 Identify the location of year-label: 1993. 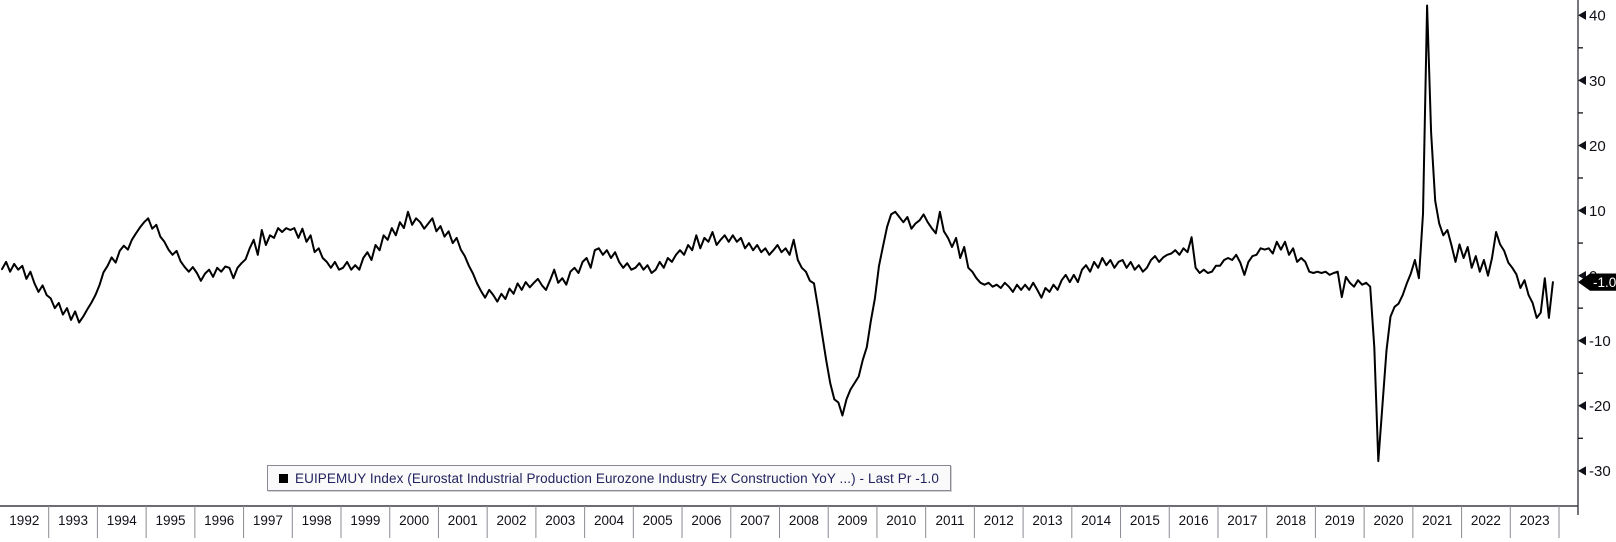
(73, 520).